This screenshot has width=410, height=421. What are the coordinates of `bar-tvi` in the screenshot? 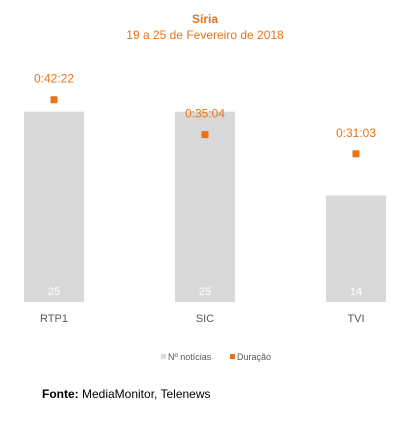 It's located at (356, 248).